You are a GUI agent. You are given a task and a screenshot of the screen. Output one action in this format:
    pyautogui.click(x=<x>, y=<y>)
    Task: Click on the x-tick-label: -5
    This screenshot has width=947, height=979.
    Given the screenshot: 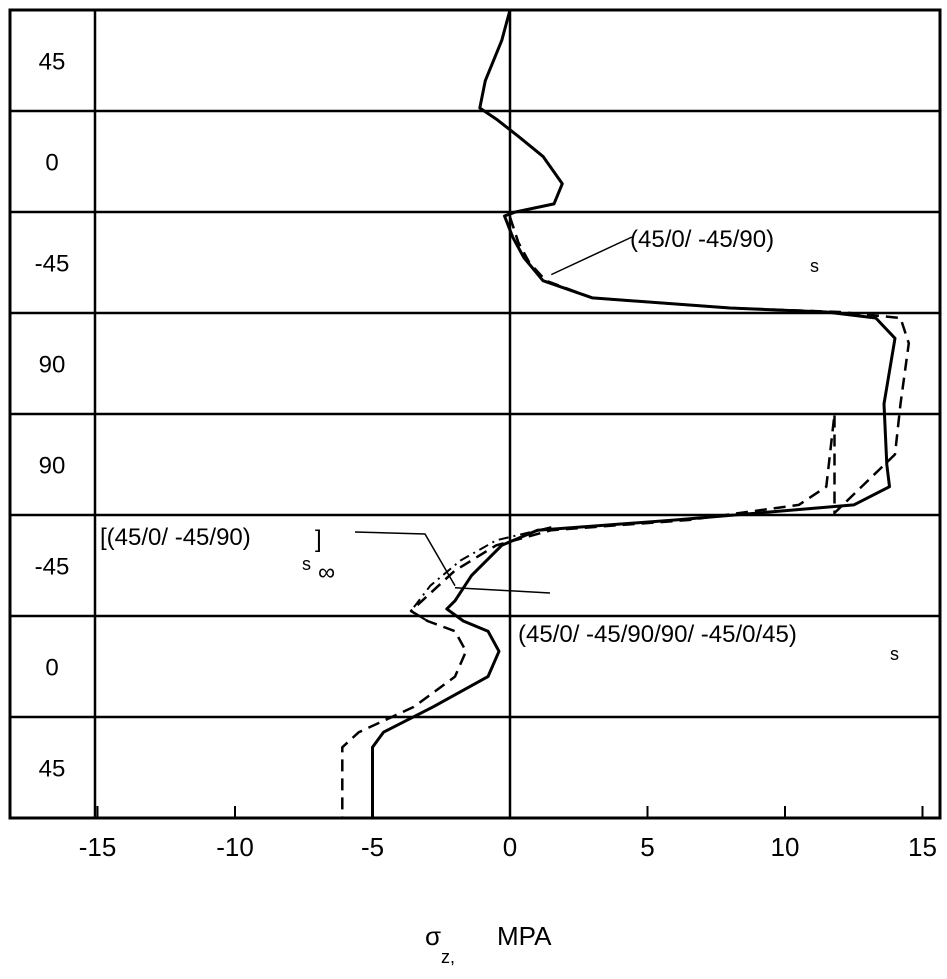 What is the action you would take?
    pyautogui.click(x=372, y=847)
    